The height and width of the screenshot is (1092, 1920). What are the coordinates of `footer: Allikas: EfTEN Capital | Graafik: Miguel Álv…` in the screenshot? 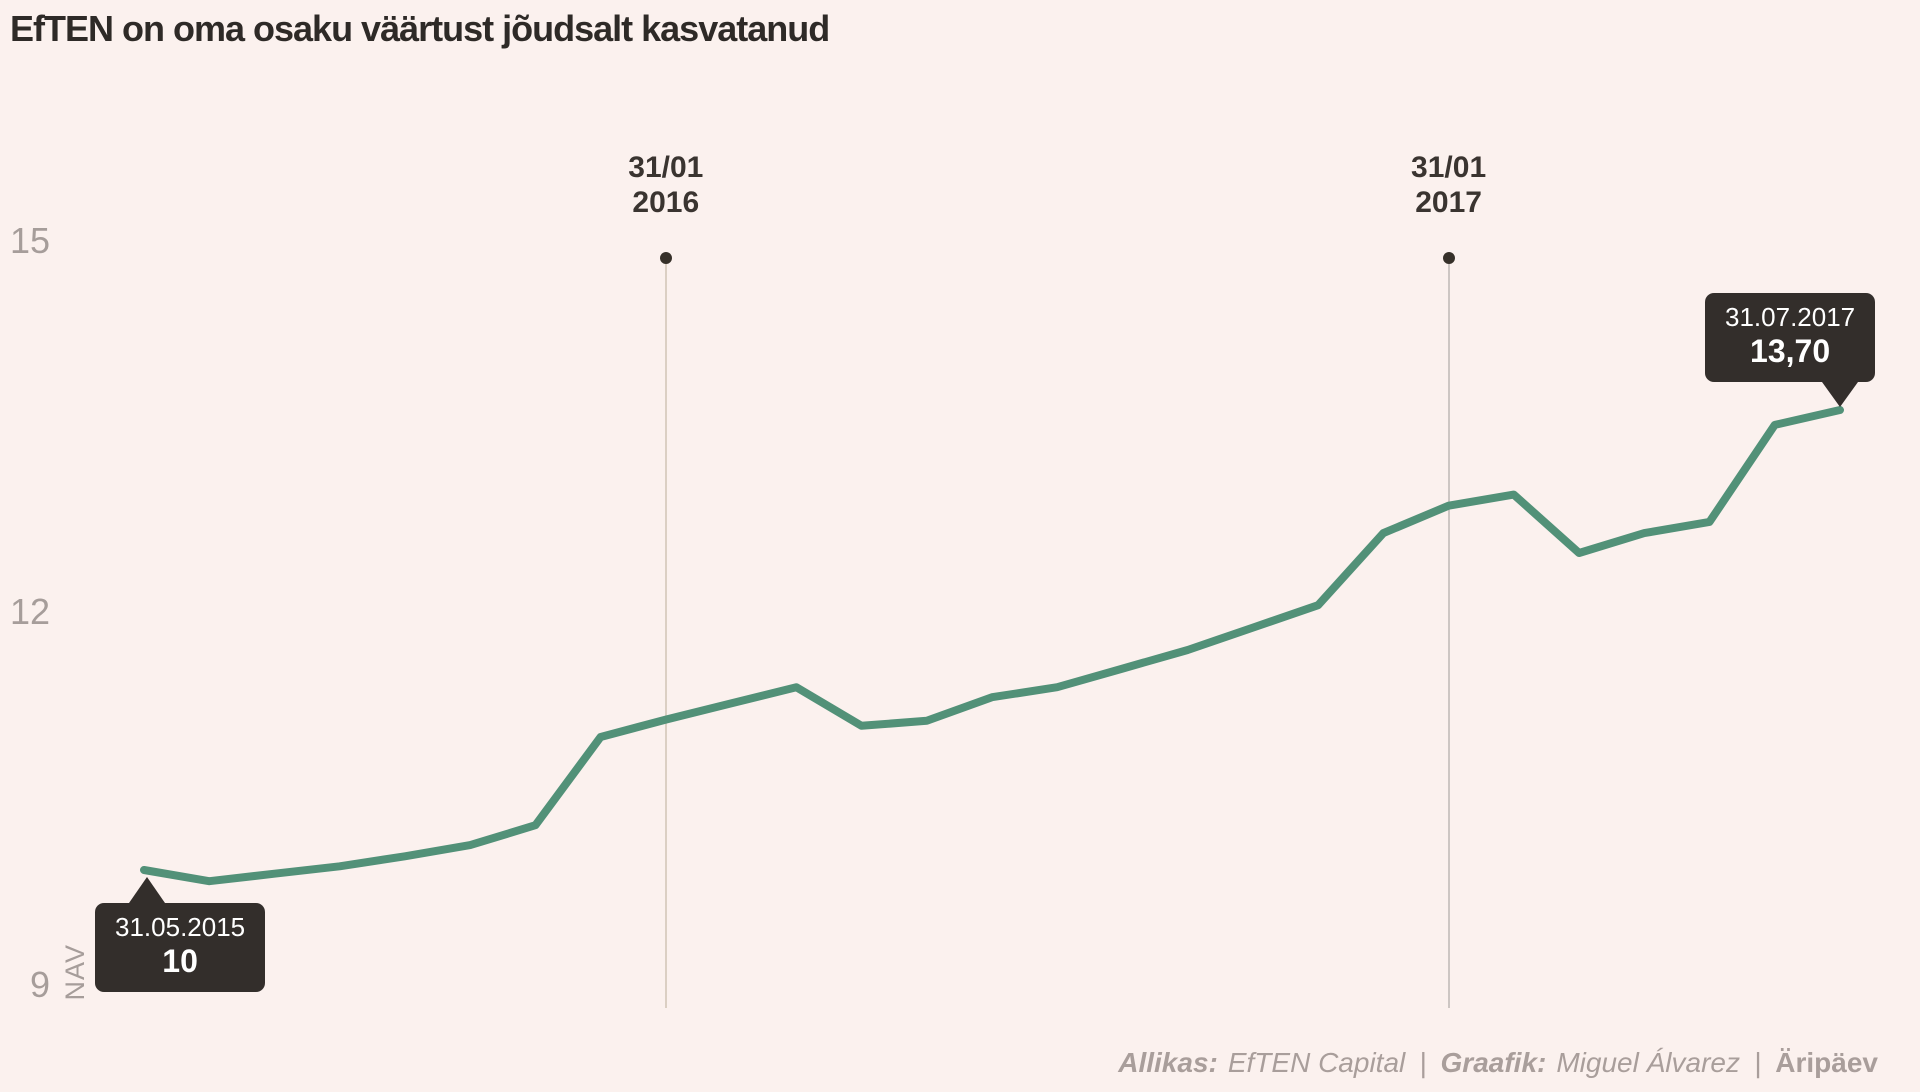 It's located at (1498, 1063).